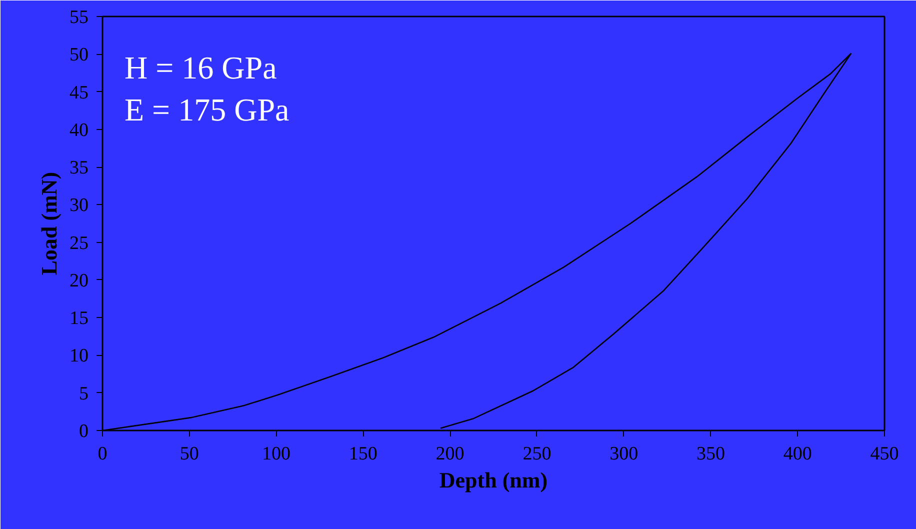 This screenshot has height=529, width=916. Describe the element at coordinates (79, 168) in the screenshot. I see `y-tick-label: 35` at that location.